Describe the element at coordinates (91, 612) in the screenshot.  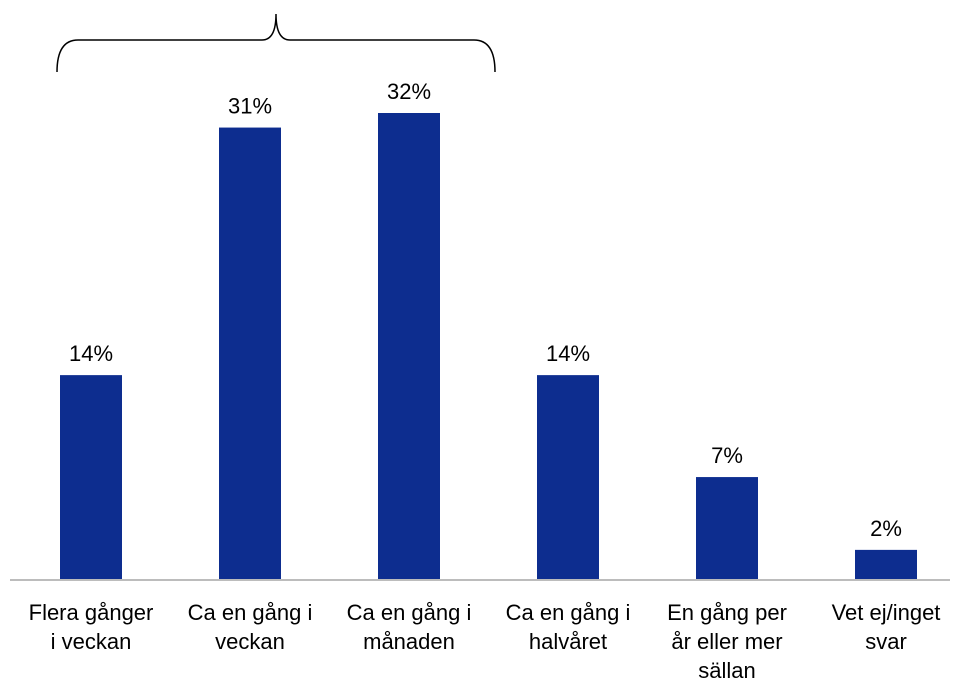
I see `category-label-line: Flera gånger` at that location.